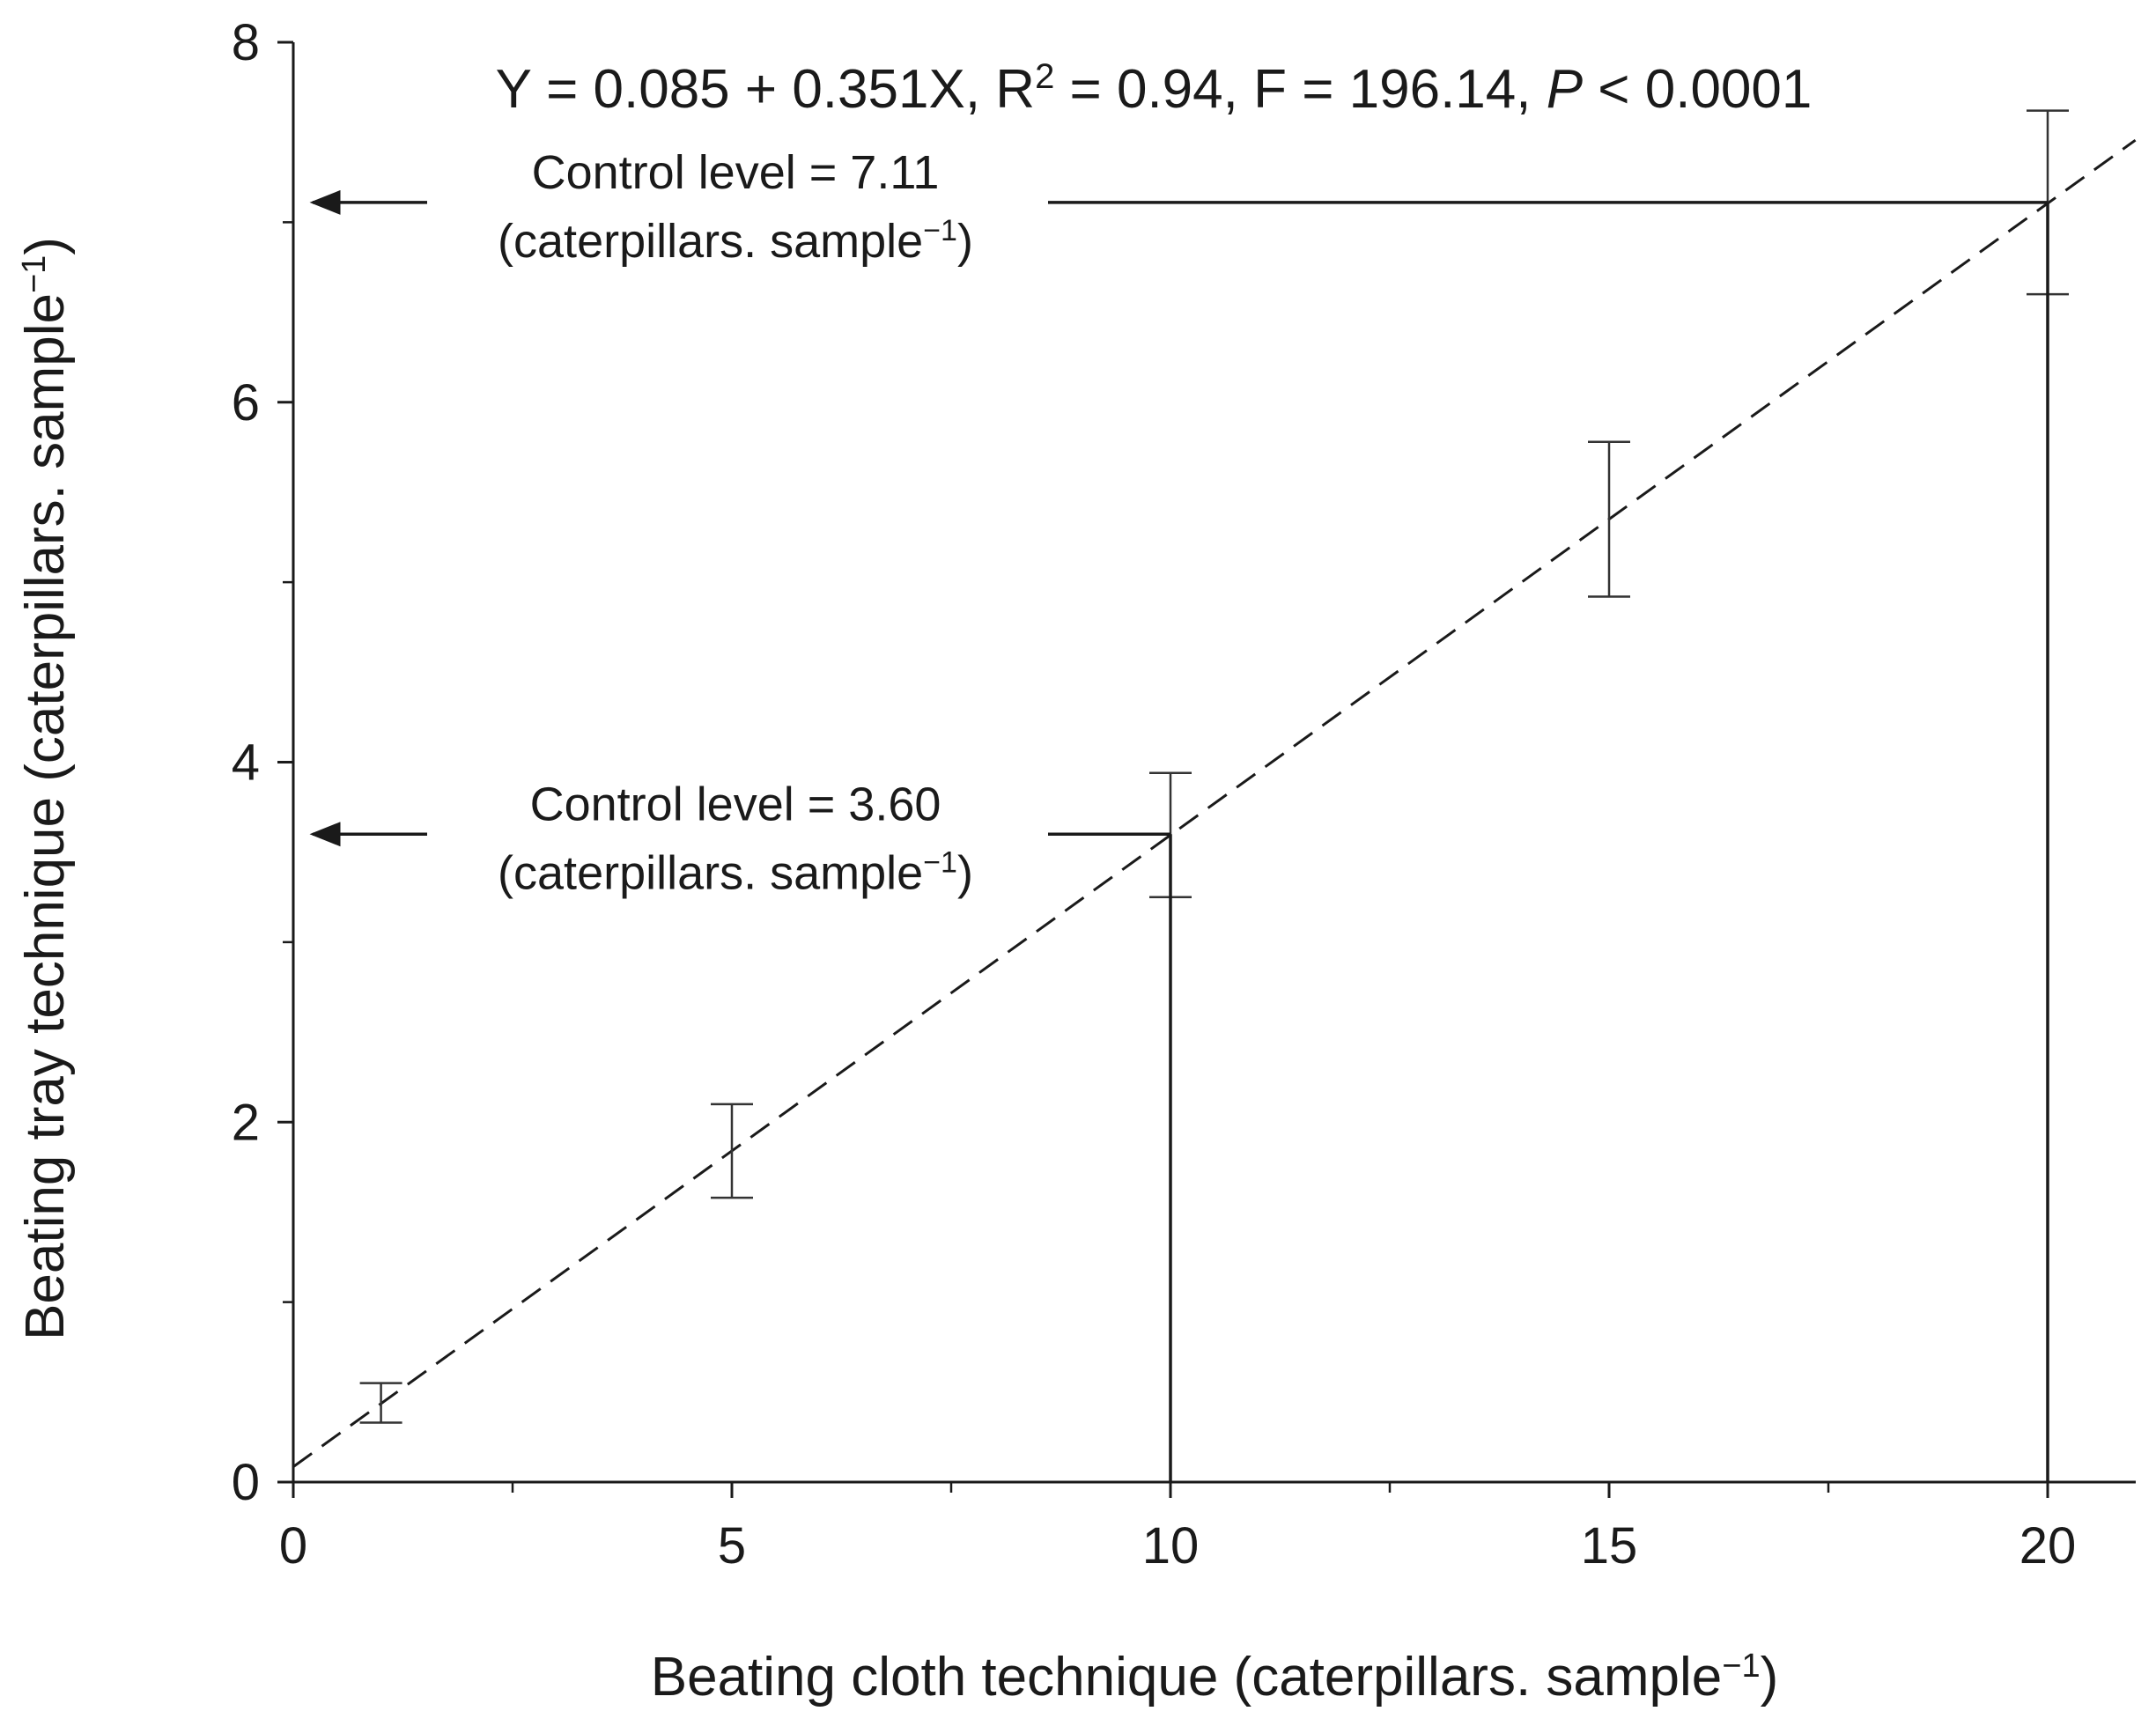 The width and height of the screenshot is (2156, 1726). Describe the element at coordinates (732, 1546) in the screenshot. I see `x-tick-label: 5` at that location.